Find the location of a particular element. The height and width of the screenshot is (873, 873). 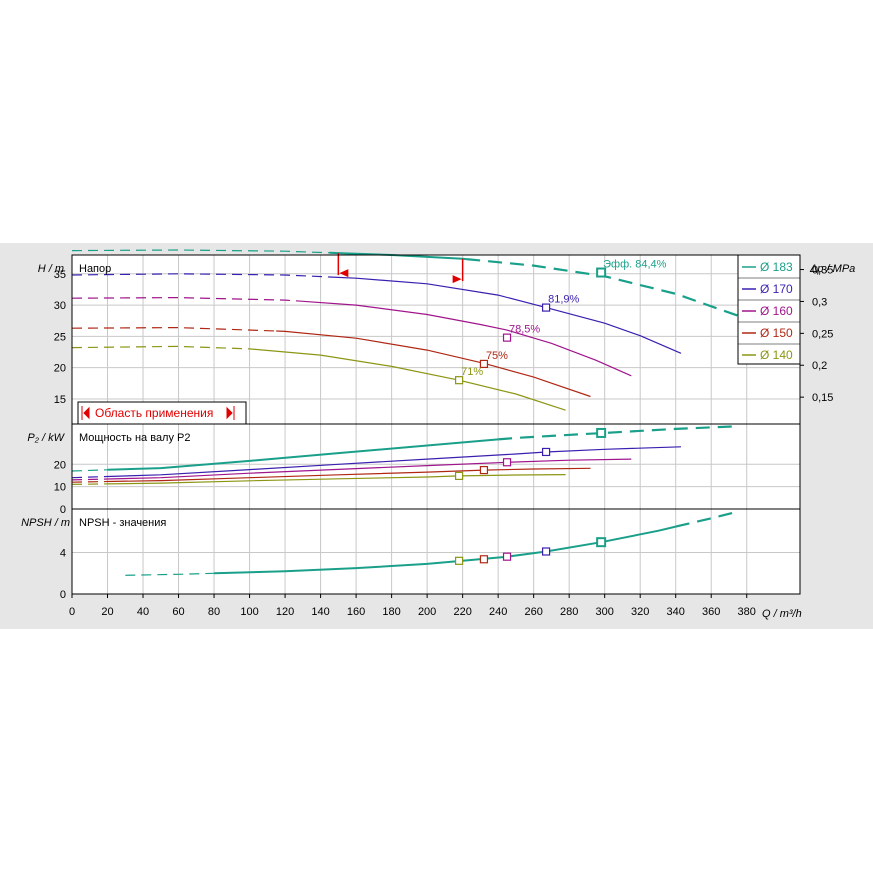

head-tick-label: 30 is located at coordinates (60, 306).